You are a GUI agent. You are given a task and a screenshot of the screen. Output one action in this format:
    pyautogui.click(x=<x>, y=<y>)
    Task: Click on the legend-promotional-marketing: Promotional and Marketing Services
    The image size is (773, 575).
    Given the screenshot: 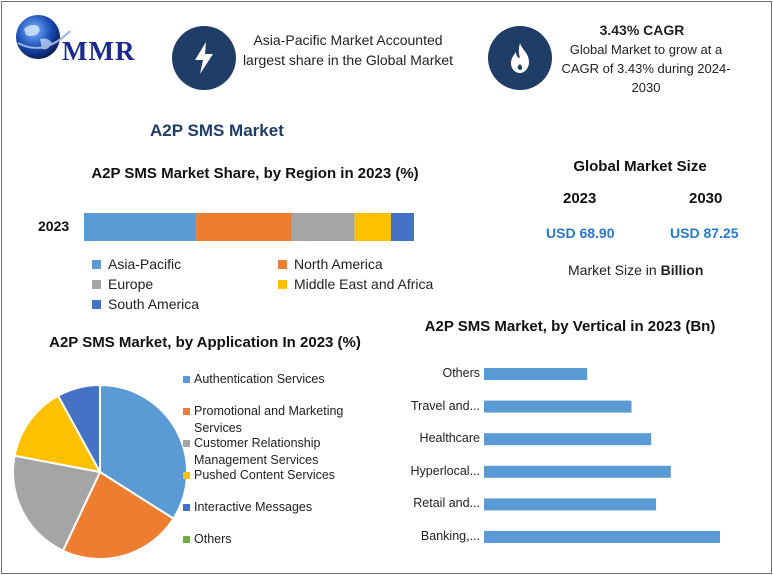 What is the action you would take?
    pyautogui.click(x=275, y=420)
    